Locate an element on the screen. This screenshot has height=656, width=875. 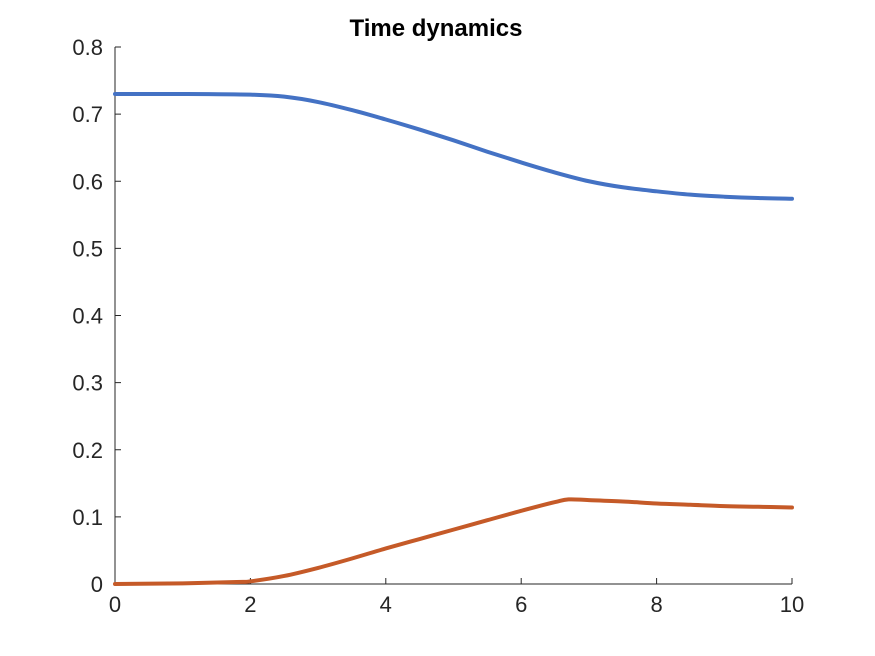
chart-title: Time dynamics is located at coordinates (436, 28).